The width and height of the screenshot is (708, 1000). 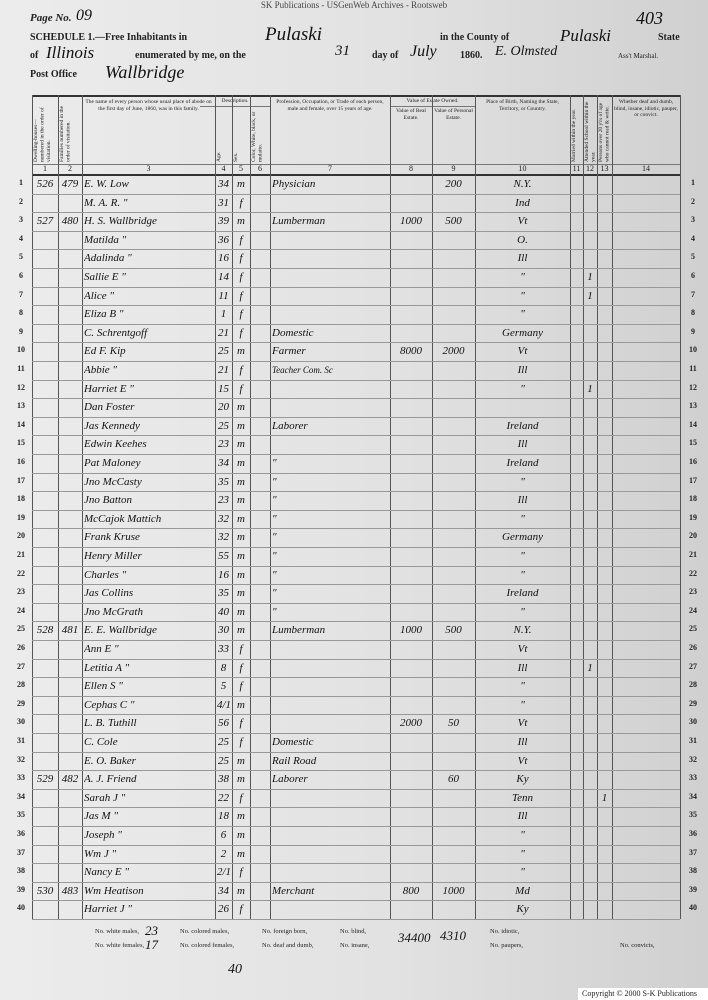 I want to click on entry: 56, so click(x=223, y=723).